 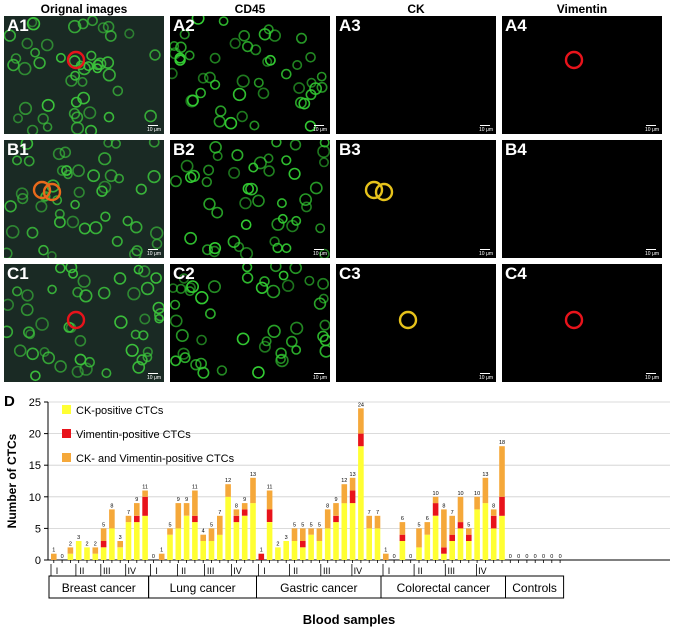 What do you see at coordinates (582, 9) in the screenshot?
I see `column-header-vimentin: Vimentin` at bounding box center [582, 9].